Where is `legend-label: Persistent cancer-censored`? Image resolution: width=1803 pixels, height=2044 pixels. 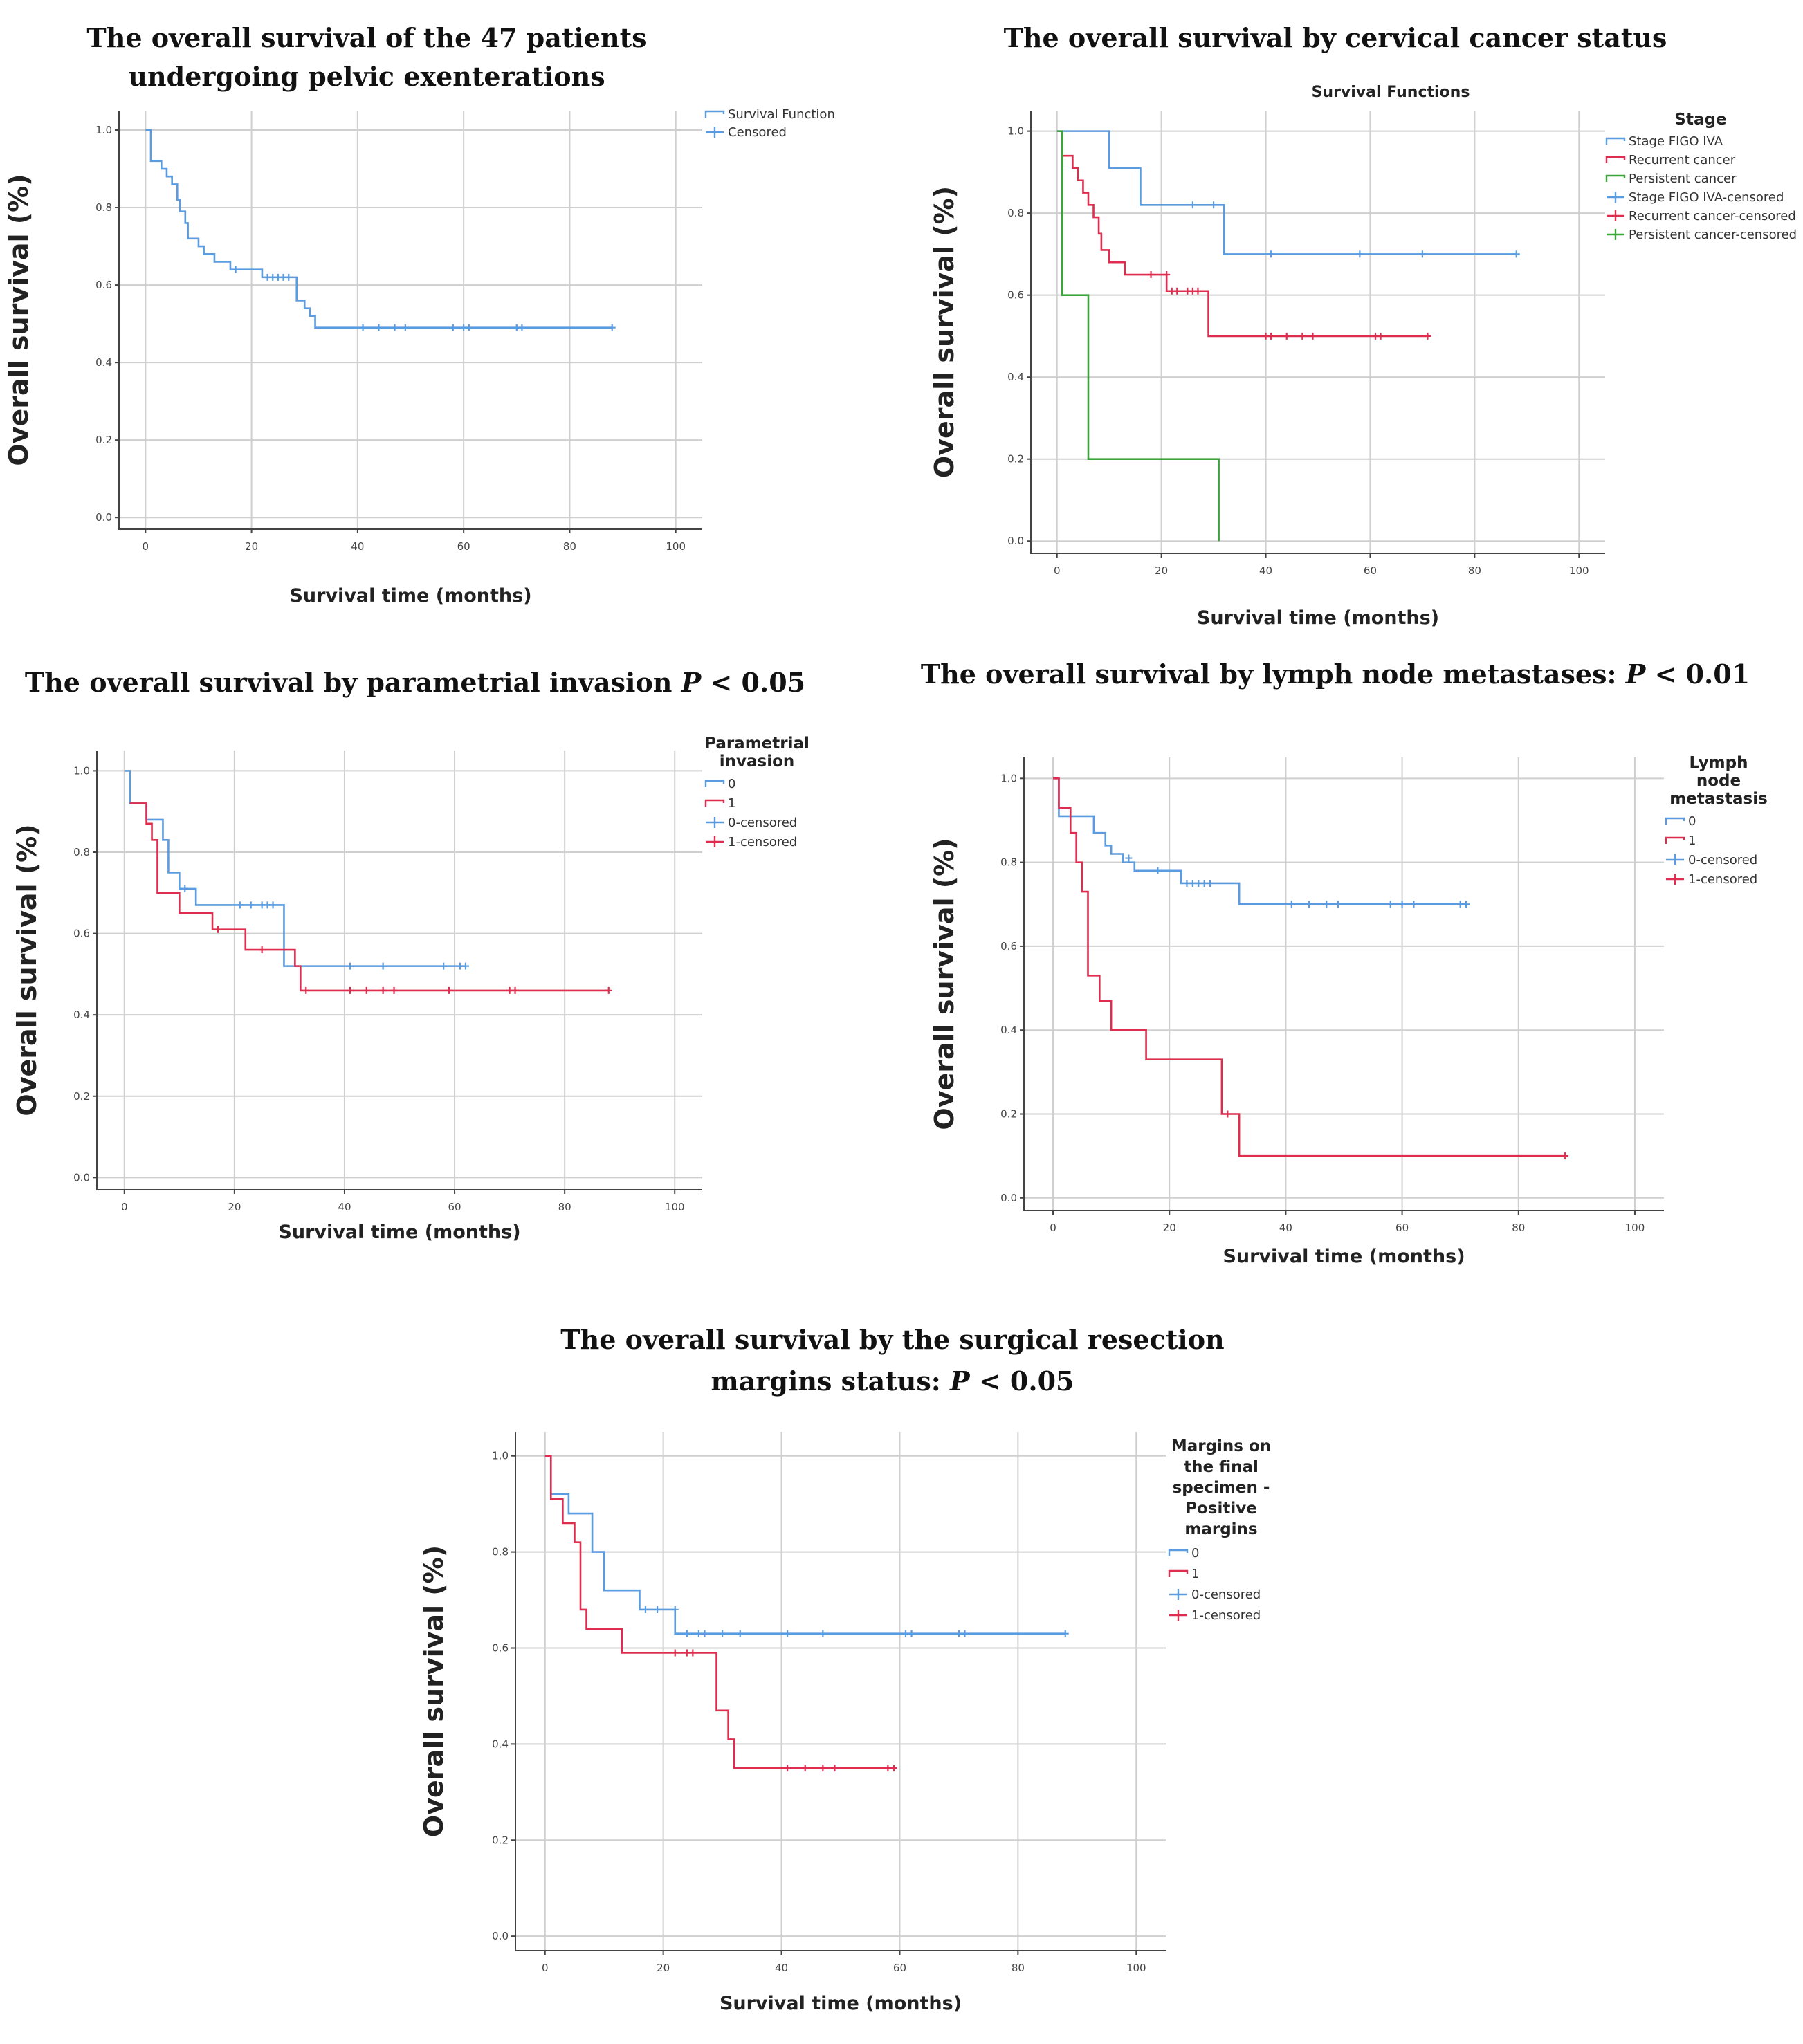 legend-label: Persistent cancer-censored is located at coordinates (1713, 235).